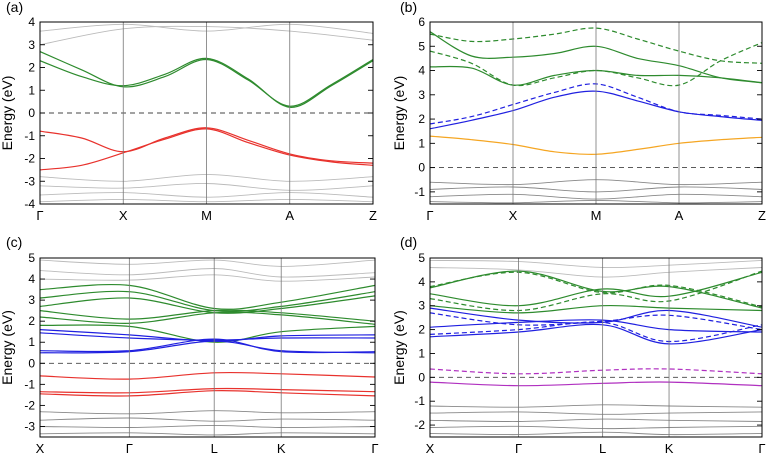  What do you see at coordinates (29, 204) in the screenshot?
I see `y-tick-label: -4` at bounding box center [29, 204].